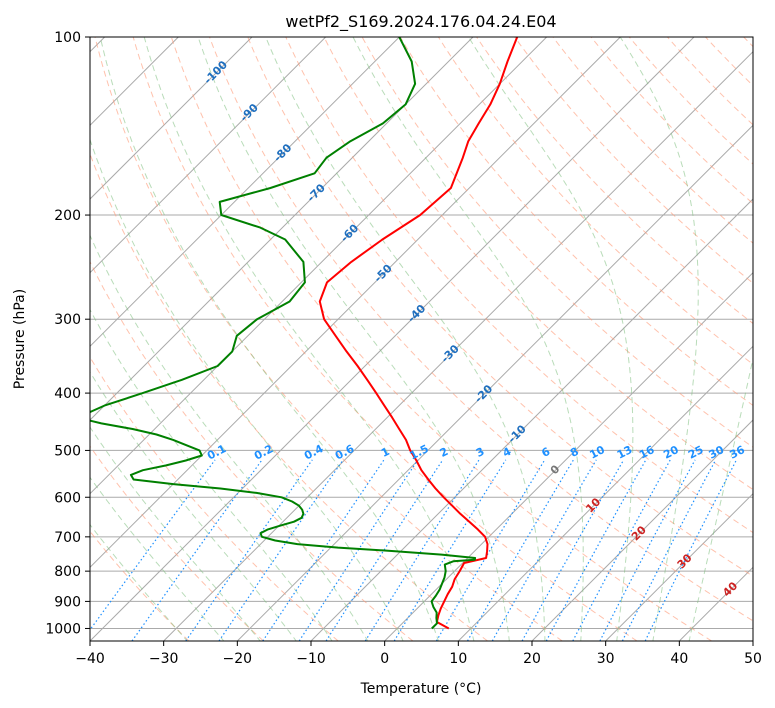  I want to click on x-tick-label: 50, so click(753, 659).